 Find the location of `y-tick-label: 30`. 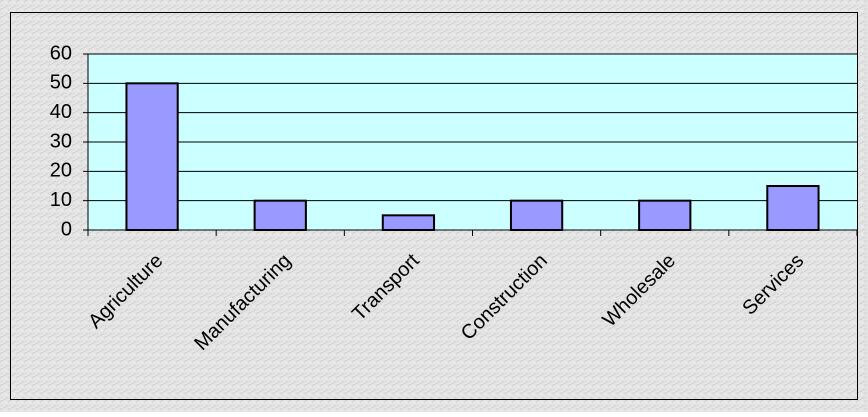

y-tick-label: 30 is located at coordinates (61, 141).